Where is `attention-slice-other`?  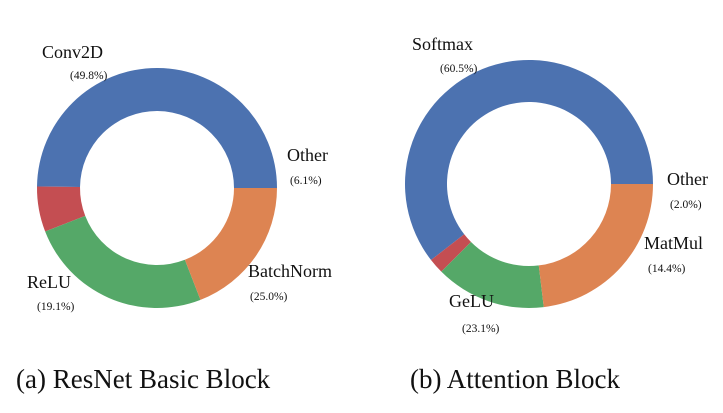 attention-slice-other is located at coordinates (451, 253).